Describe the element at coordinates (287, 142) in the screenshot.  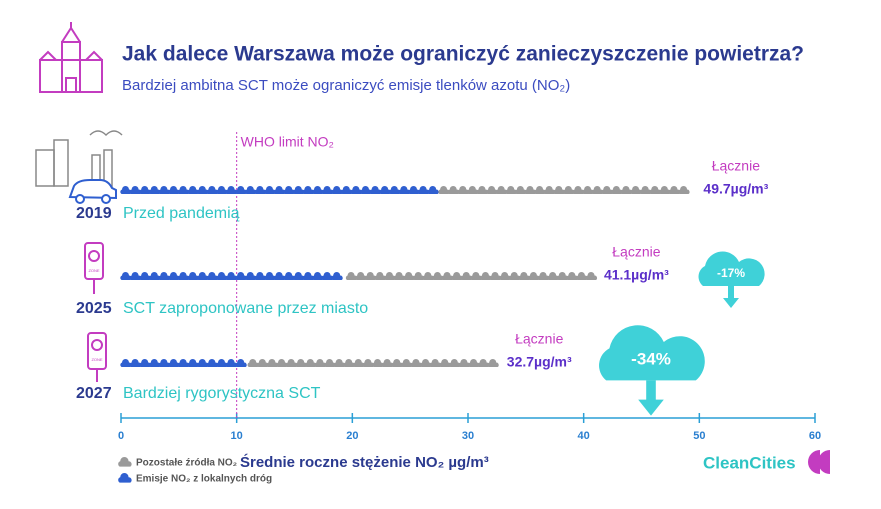
I see `reference-label: WHO limit NO₂` at that location.